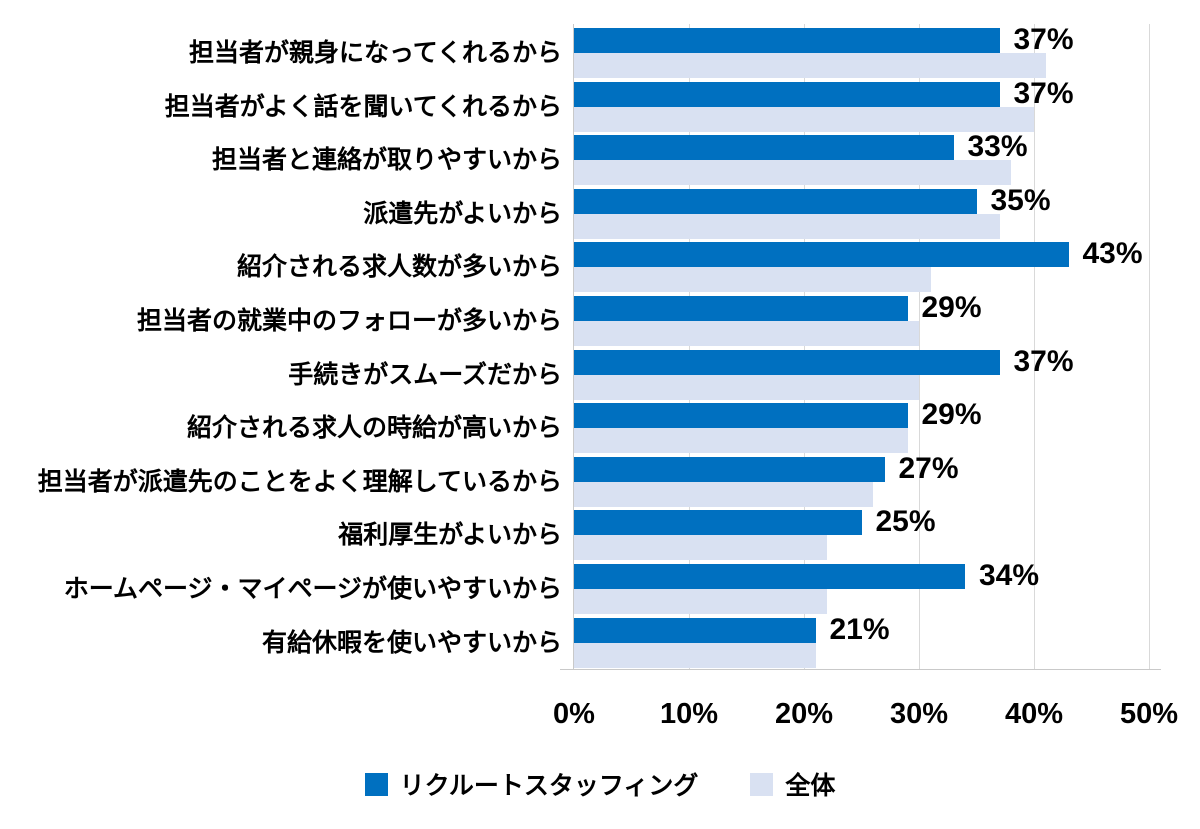  I want to click on value-label: 34%, so click(1009, 575).